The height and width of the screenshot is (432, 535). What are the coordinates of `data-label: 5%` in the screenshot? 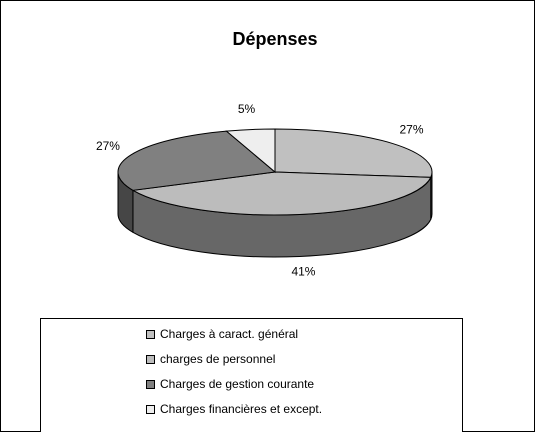 It's located at (247, 109).